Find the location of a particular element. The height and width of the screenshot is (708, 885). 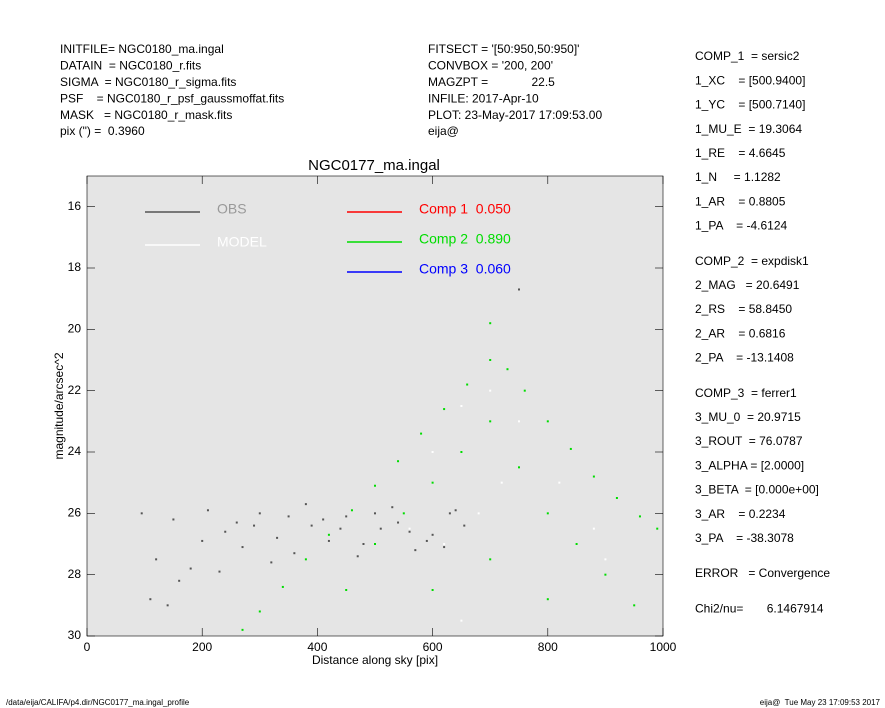

legend-label: OBS is located at coordinates (232, 209).